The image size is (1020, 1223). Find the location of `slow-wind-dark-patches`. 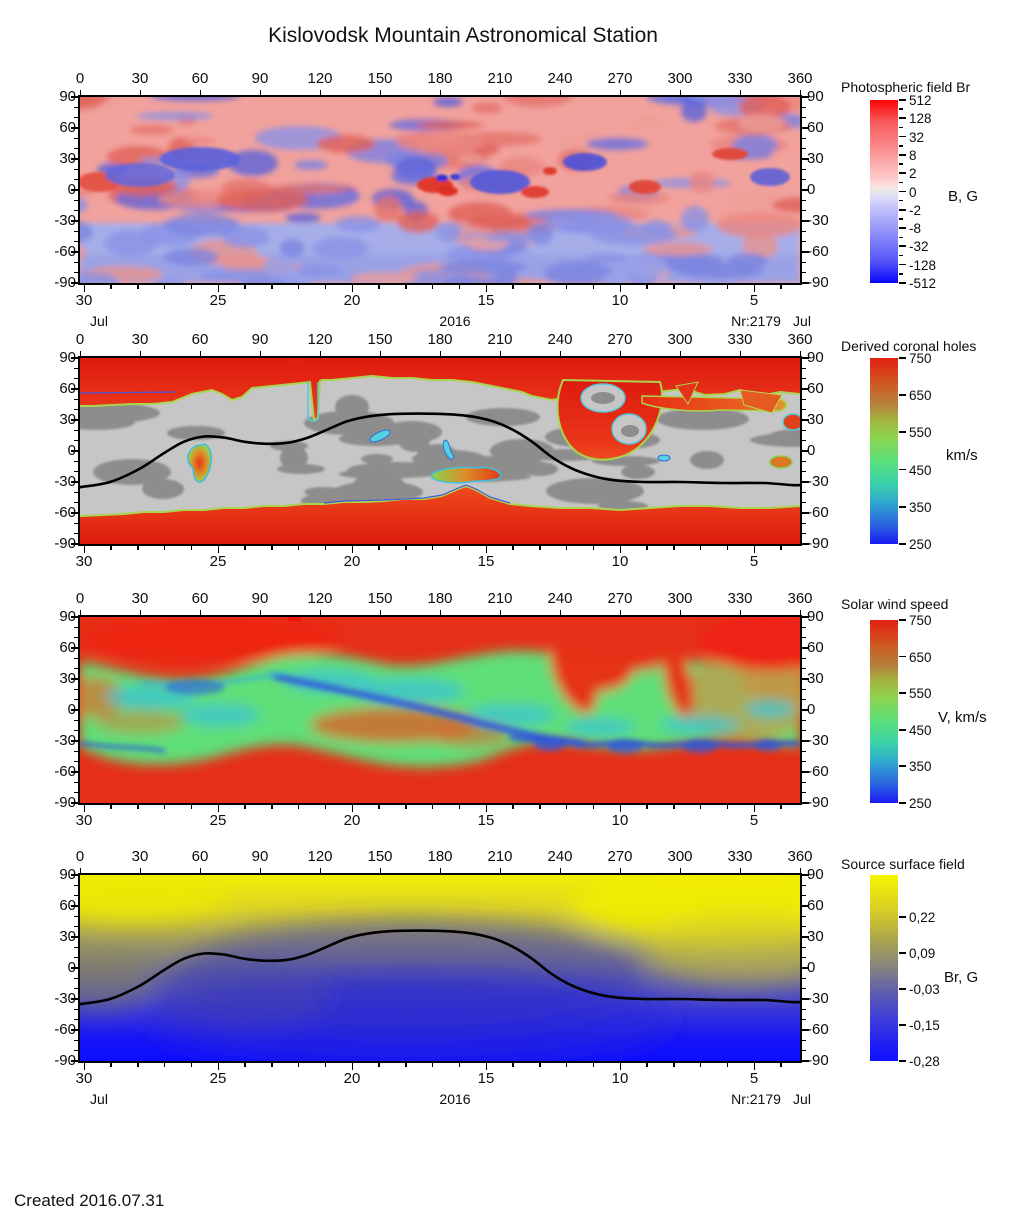

slow-wind-dark-patches is located at coordinates (440, 452).